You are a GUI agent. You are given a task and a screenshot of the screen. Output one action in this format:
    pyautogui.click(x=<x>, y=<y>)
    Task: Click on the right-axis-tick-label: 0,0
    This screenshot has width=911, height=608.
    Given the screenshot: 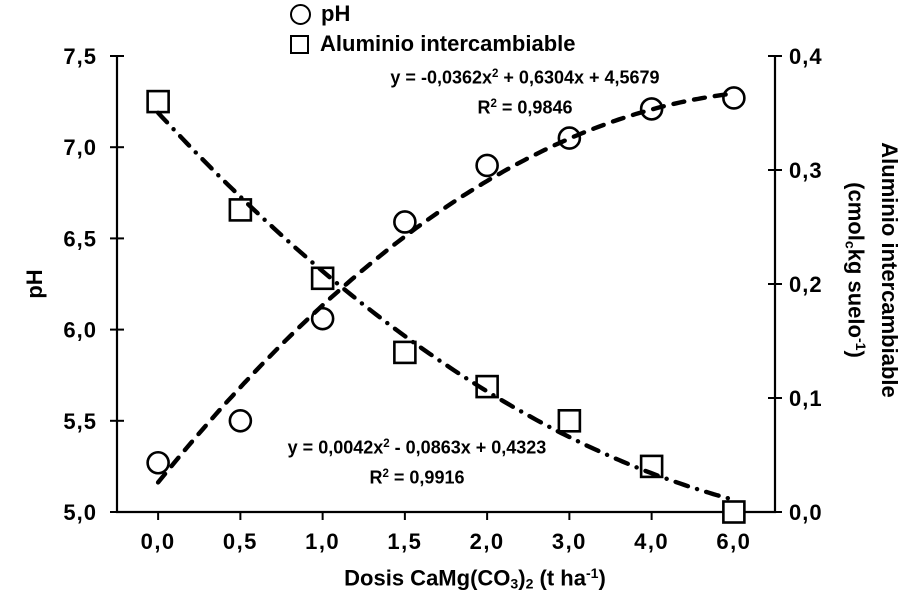 What is the action you would take?
    pyautogui.click(x=806, y=512)
    